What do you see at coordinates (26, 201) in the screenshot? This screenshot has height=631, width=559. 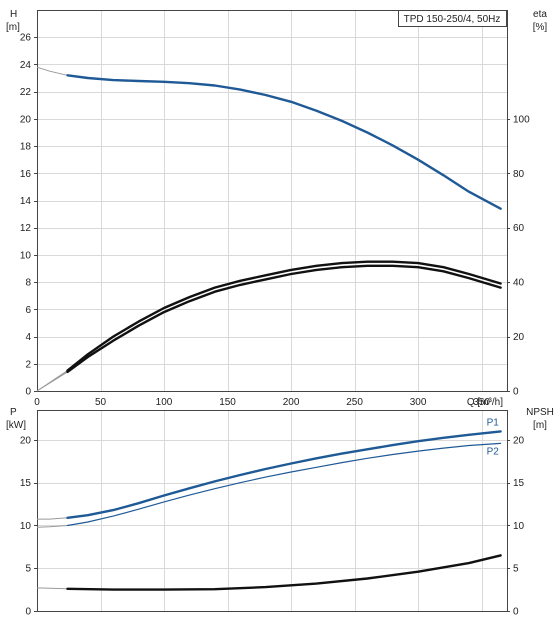 I see `left-axis-tick-label: 14` at bounding box center [26, 201].